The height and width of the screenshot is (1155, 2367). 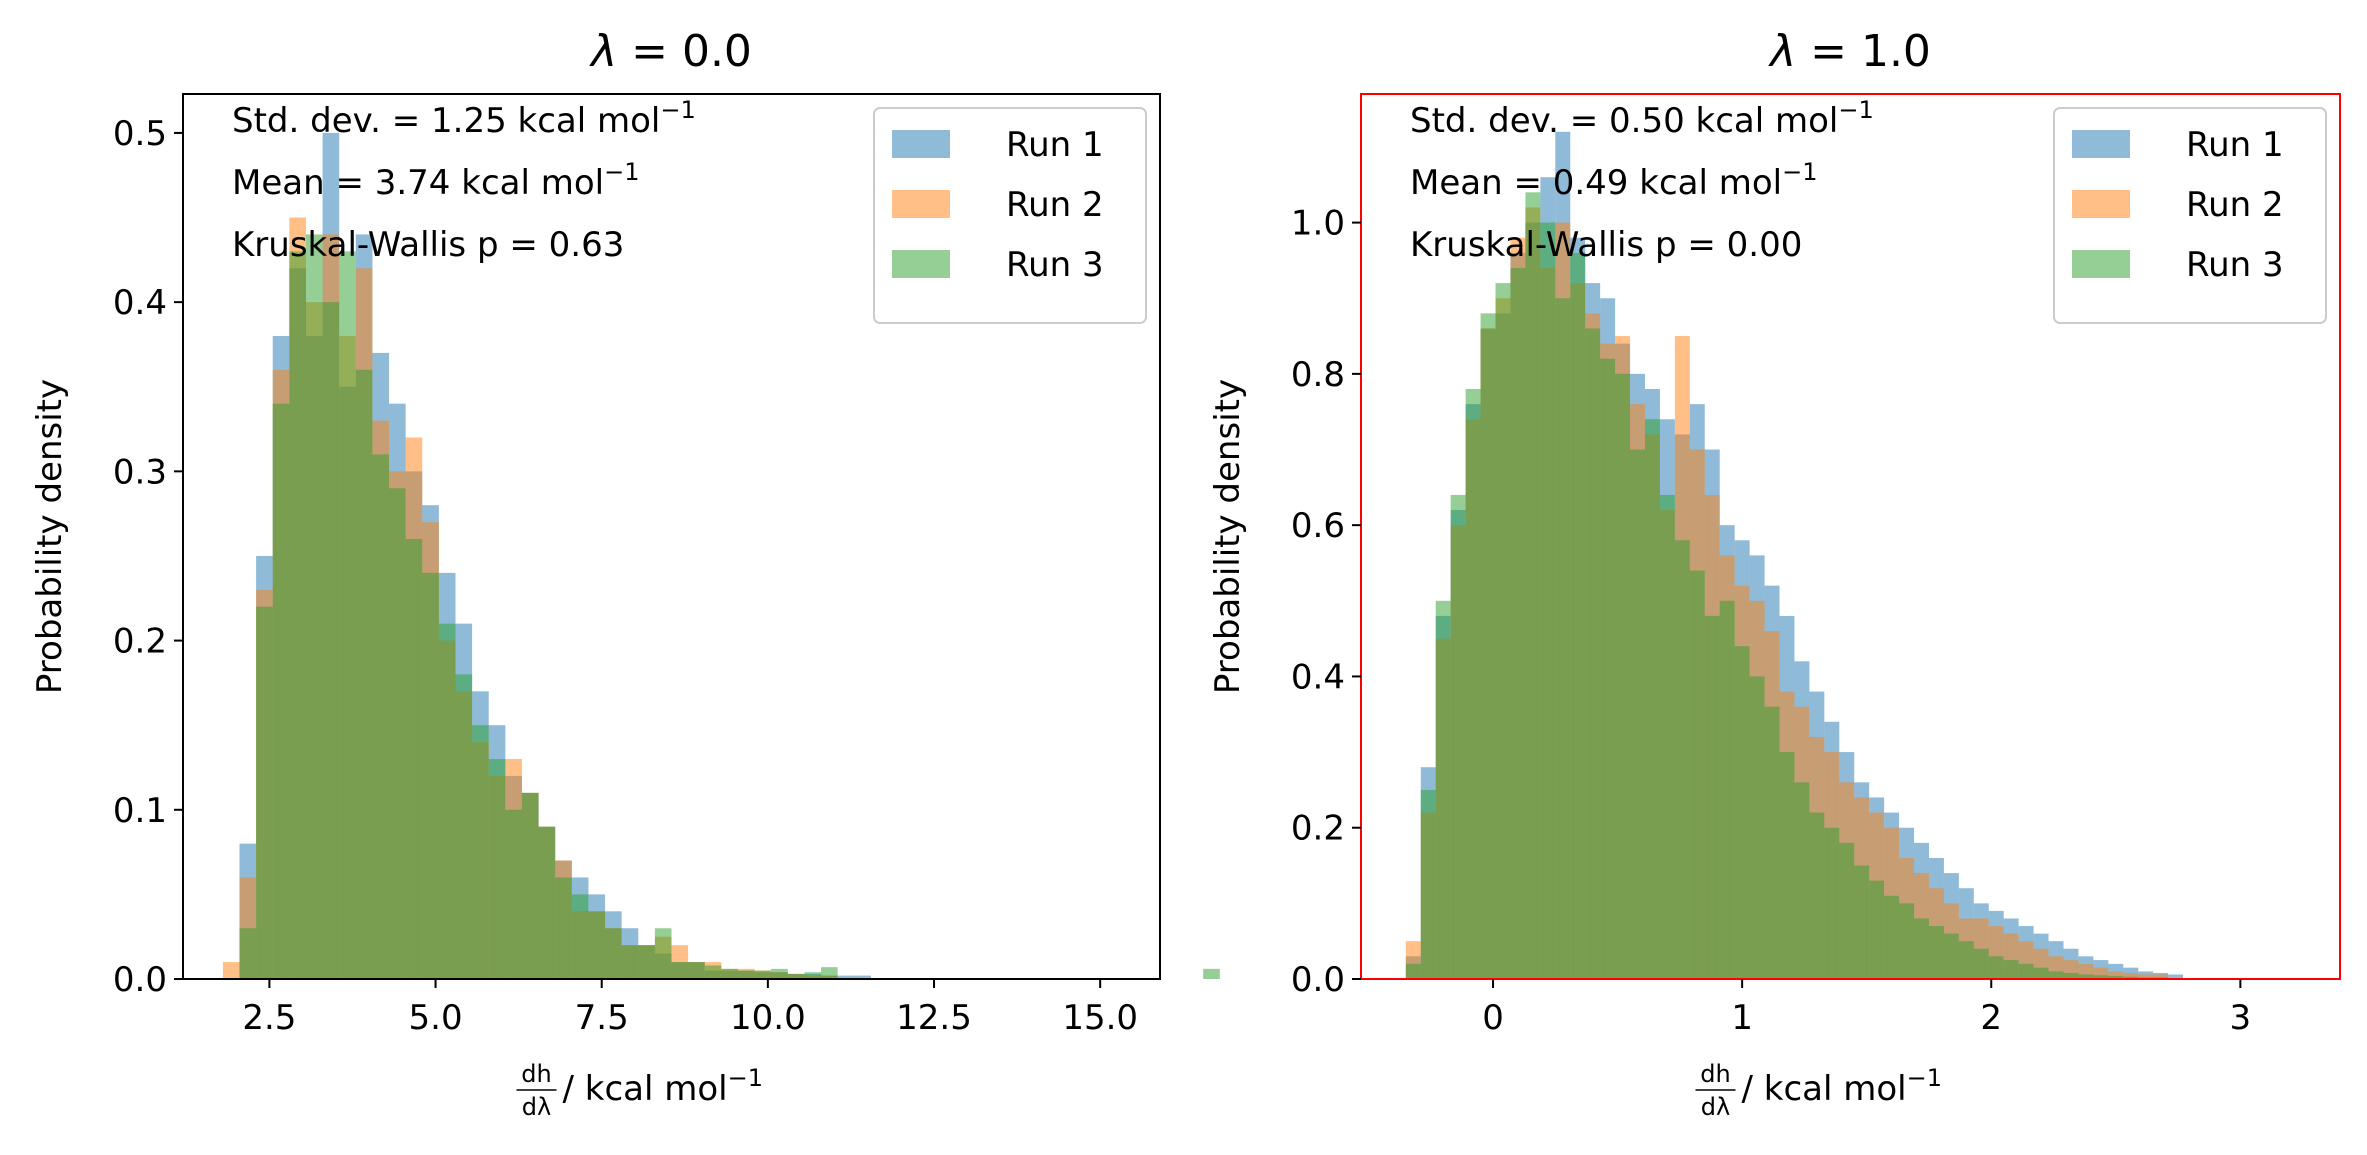 I want to click on x-tick-label: 15.0, so click(x=1100, y=1018).